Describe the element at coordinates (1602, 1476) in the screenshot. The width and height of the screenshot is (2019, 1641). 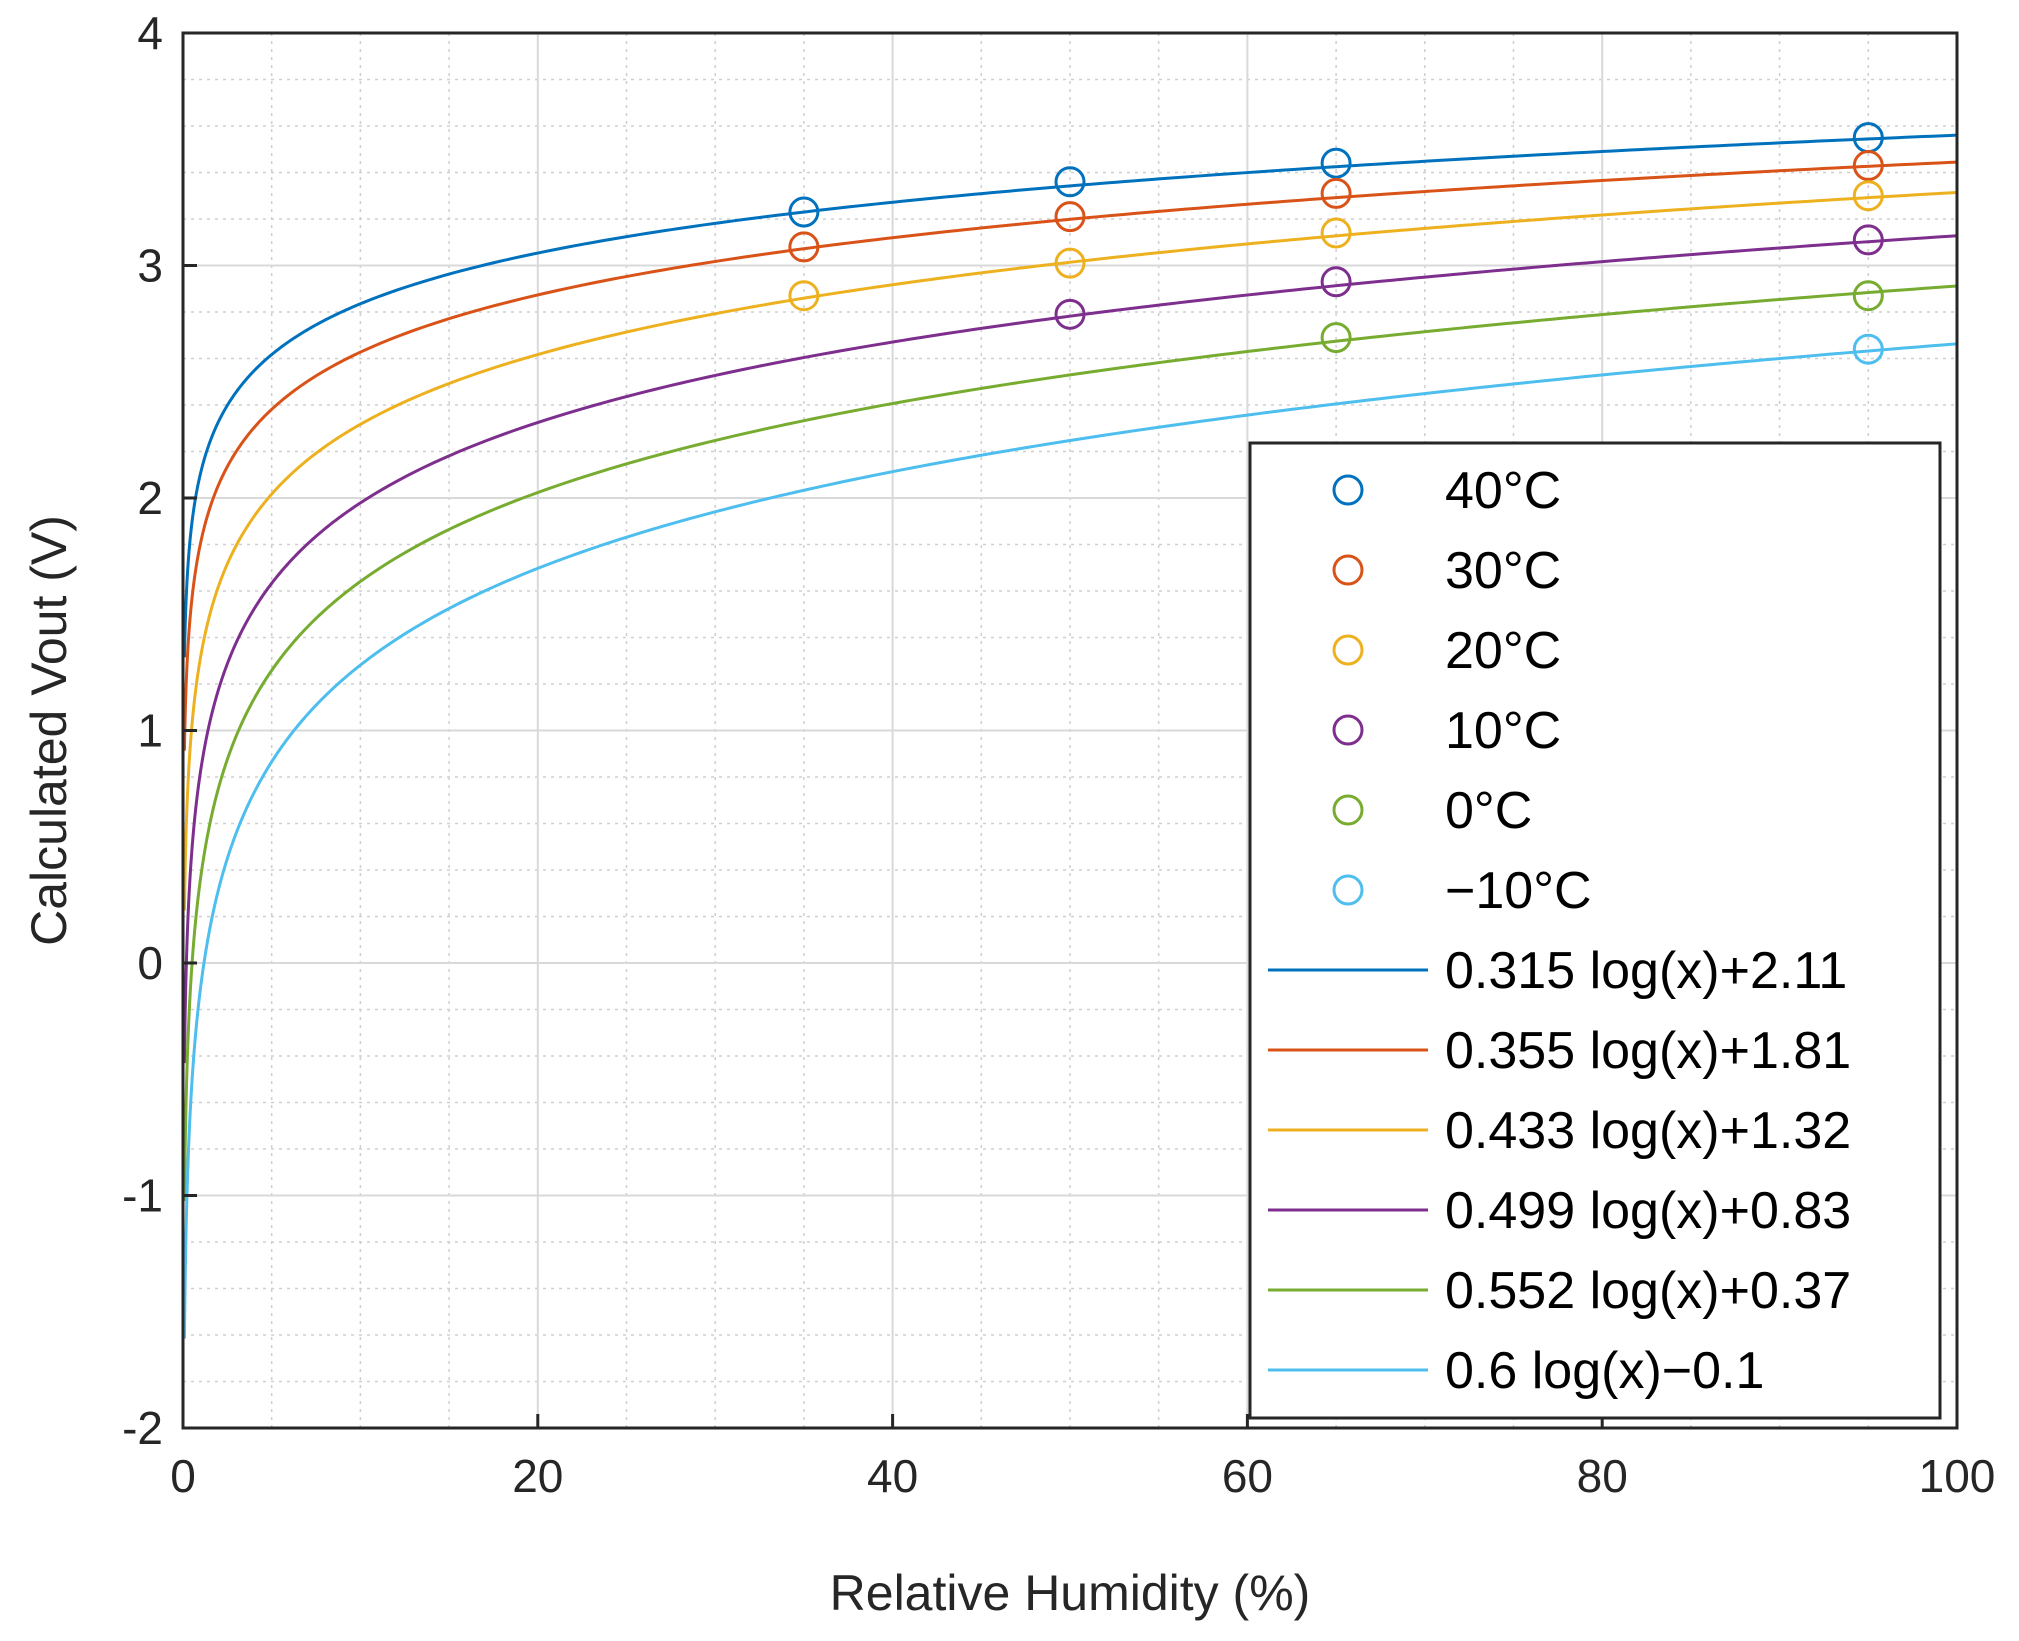
I see `x-tick-label: 80` at that location.